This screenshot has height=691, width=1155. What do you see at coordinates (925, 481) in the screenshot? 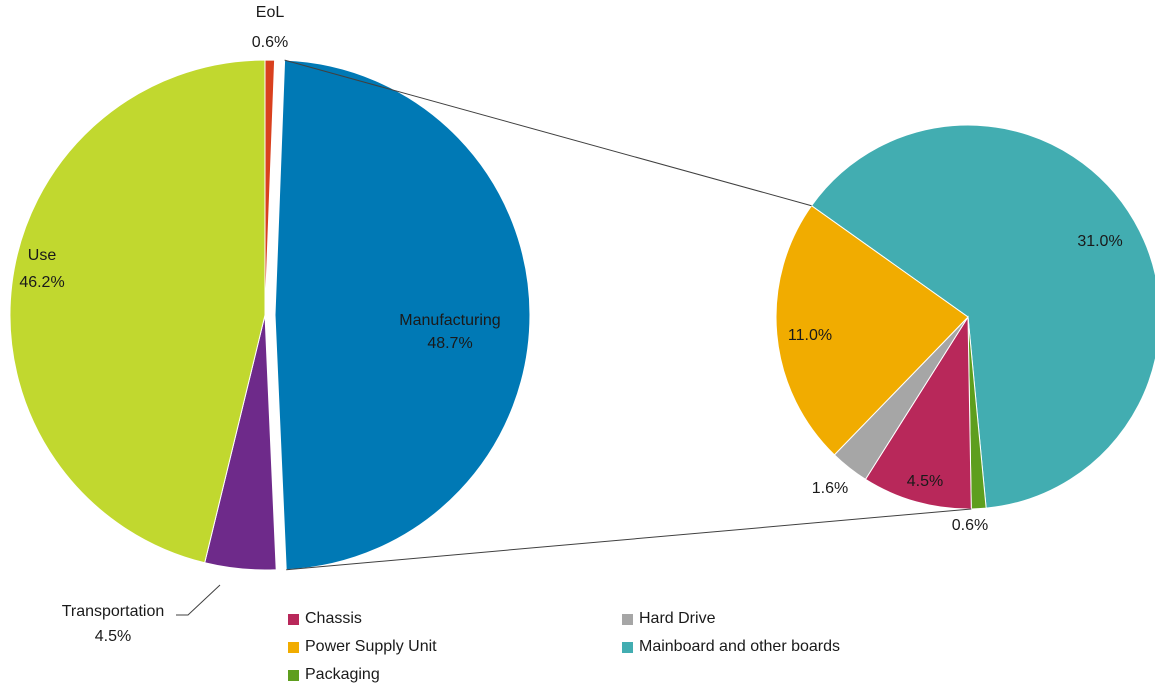
I see `value-label-chassis: 4.5%` at bounding box center [925, 481].